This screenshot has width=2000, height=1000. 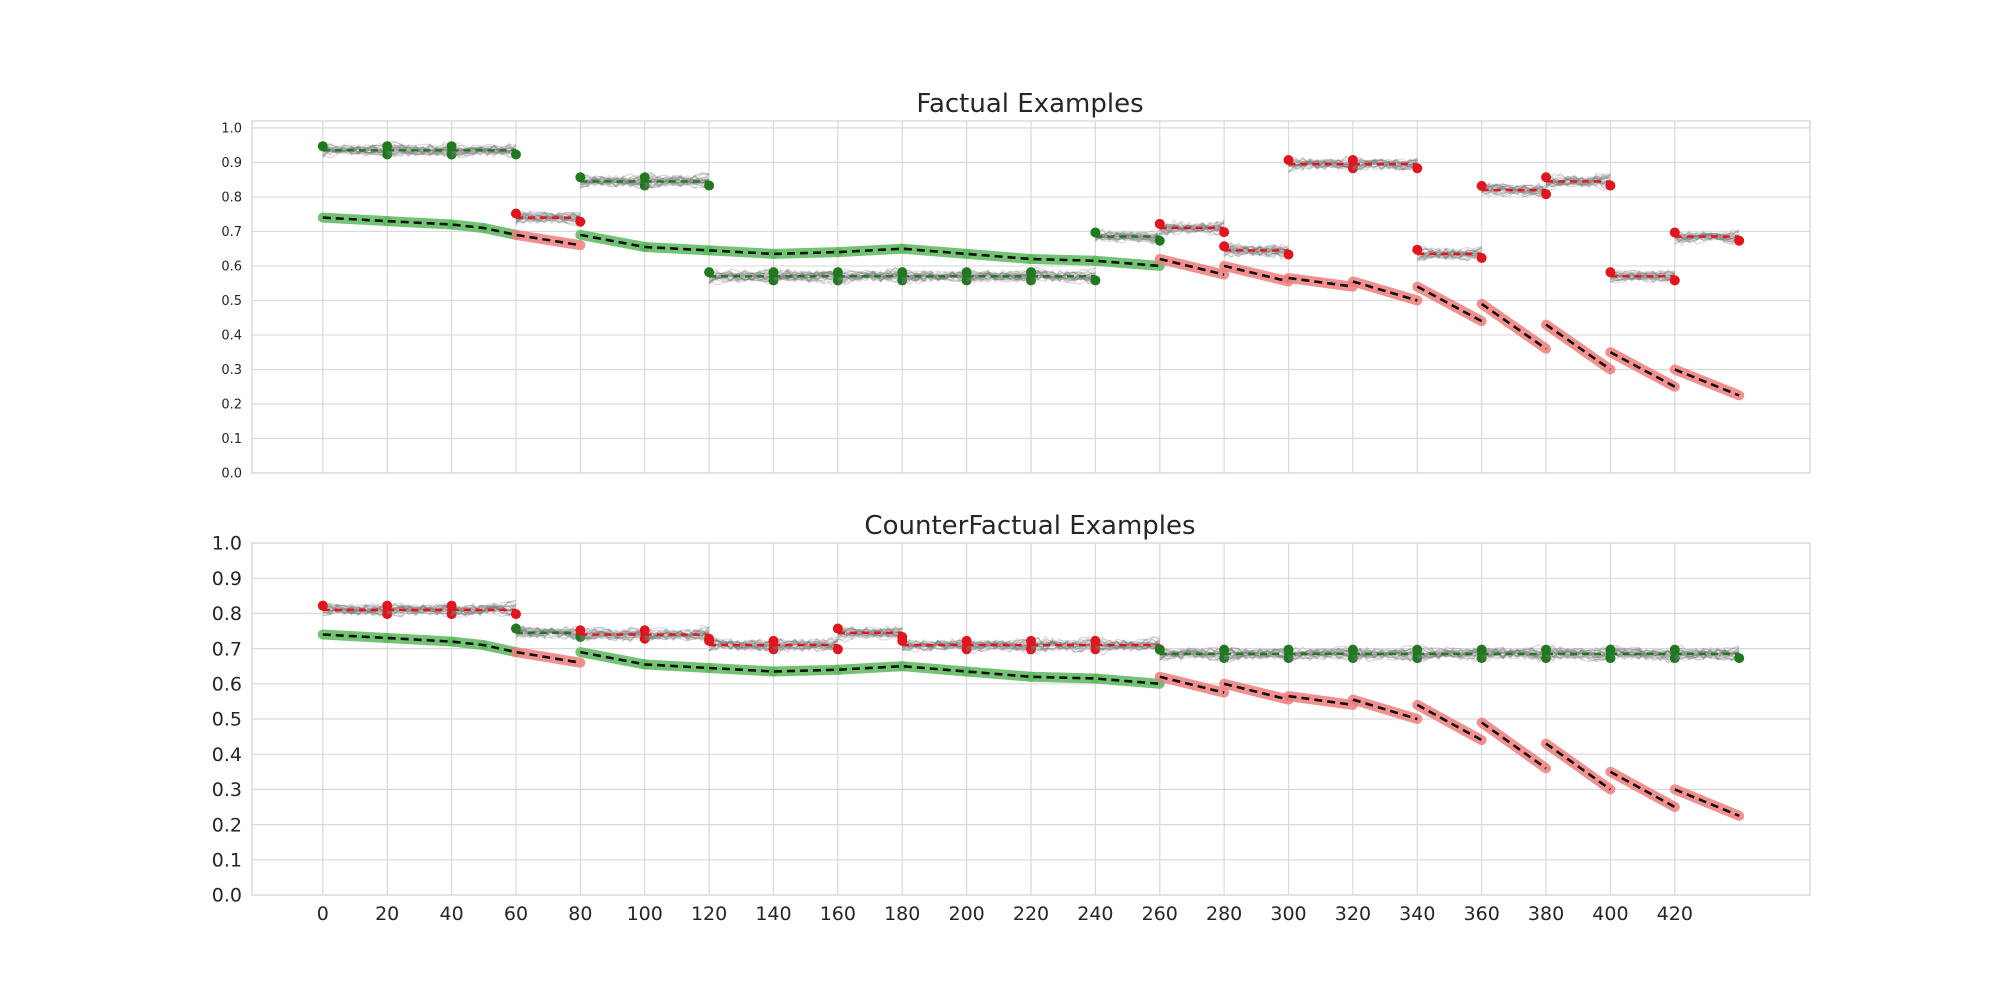 What do you see at coordinates (1288, 914) in the screenshot?
I see `x-tick-label: 300` at bounding box center [1288, 914].